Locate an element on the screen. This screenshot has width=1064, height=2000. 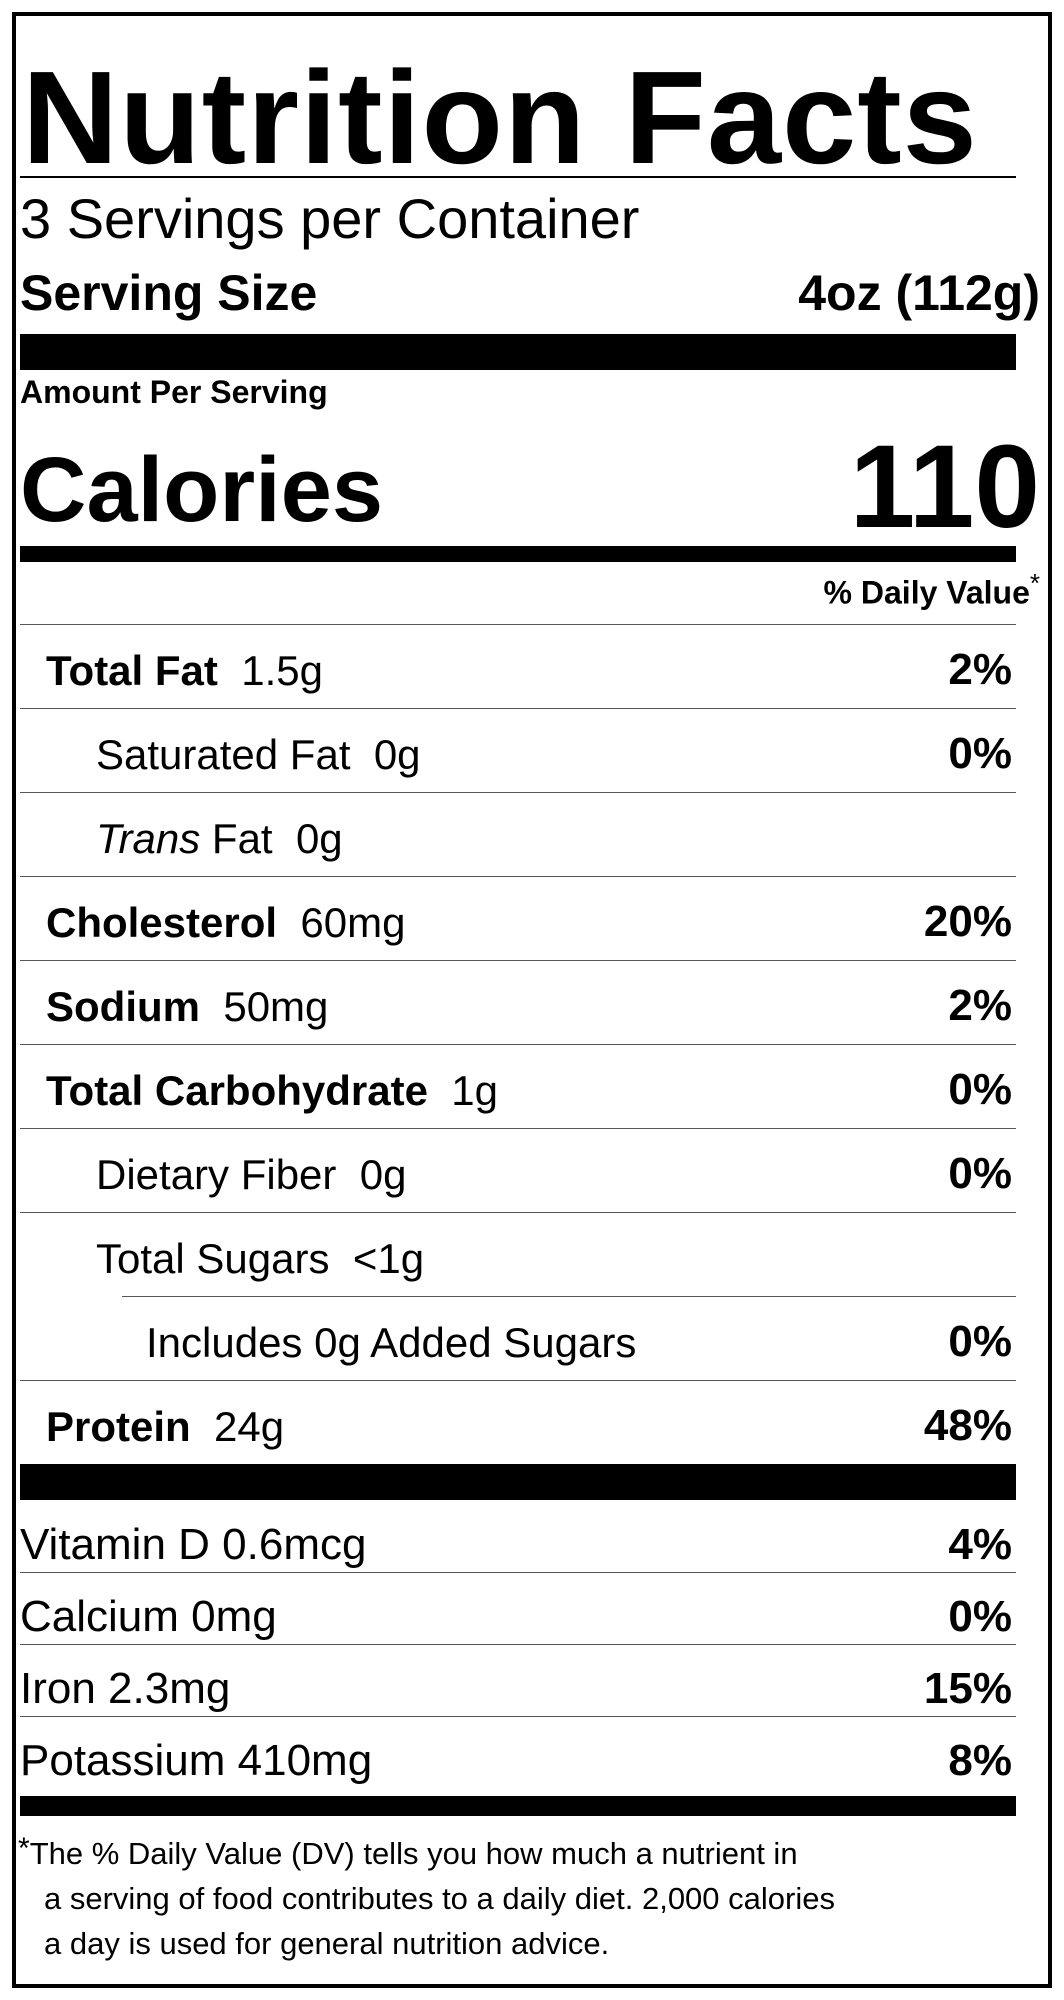
vitamin-label: Iron 2.3mg is located at coordinates (125, 1688).